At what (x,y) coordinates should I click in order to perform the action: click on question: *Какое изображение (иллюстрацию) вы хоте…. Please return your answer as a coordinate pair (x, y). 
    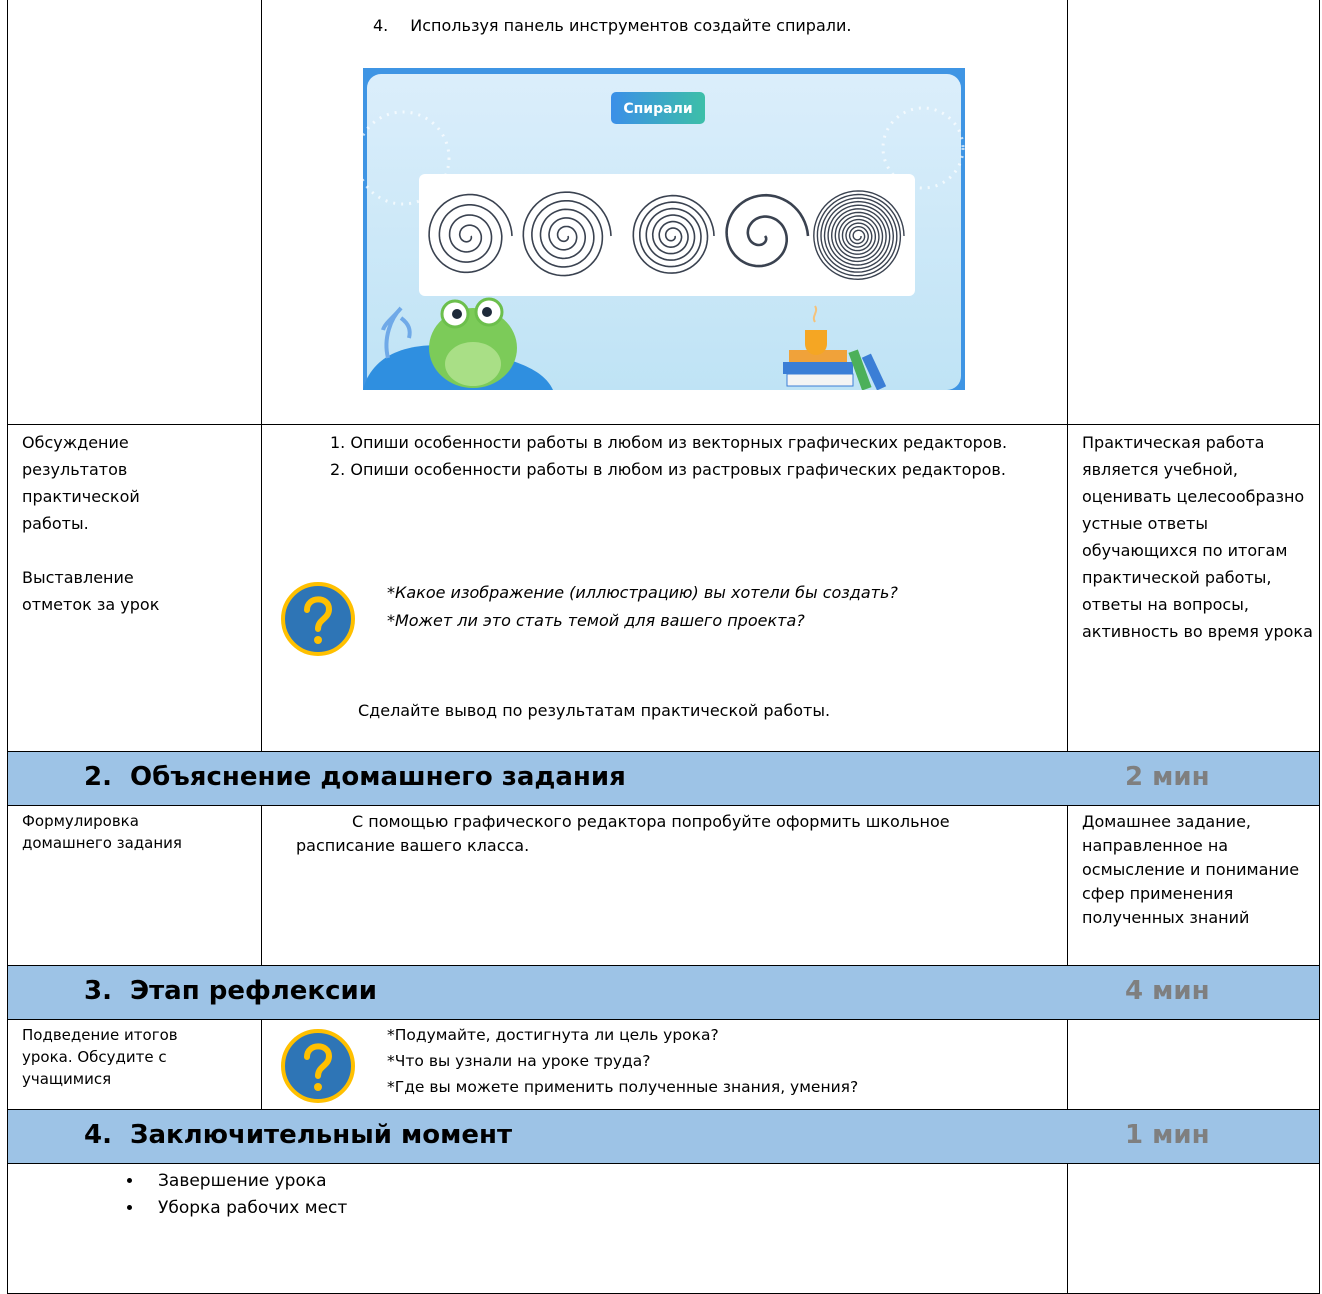
    Looking at the image, I should click on (642, 592).